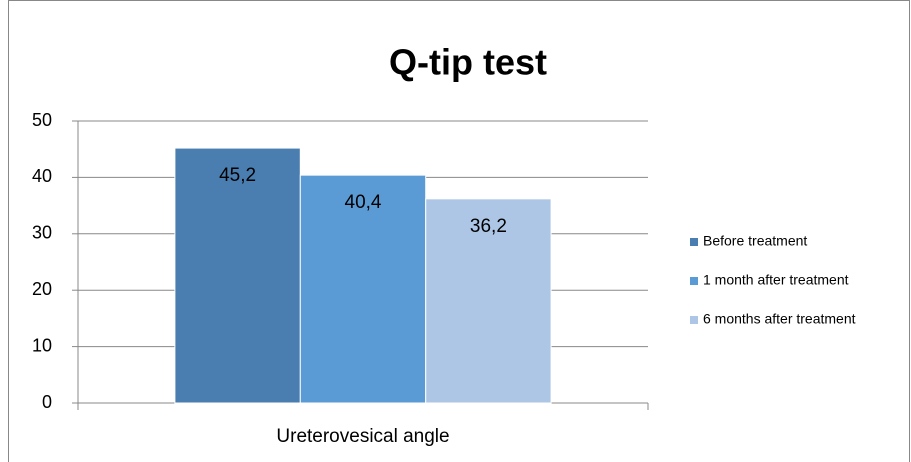  Describe the element at coordinates (363, 202) in the screenshot. I see `data-label: 40,4` at that location.